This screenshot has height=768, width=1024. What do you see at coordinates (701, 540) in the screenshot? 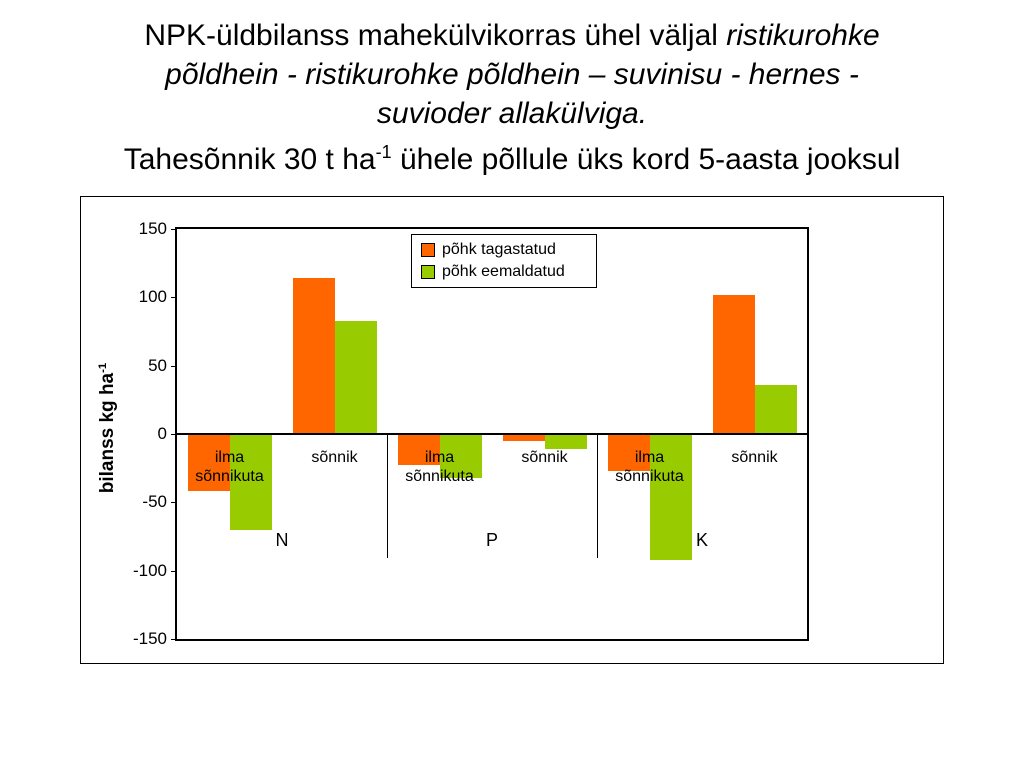
I see `group-label: K` at bounding box center [701, 540].